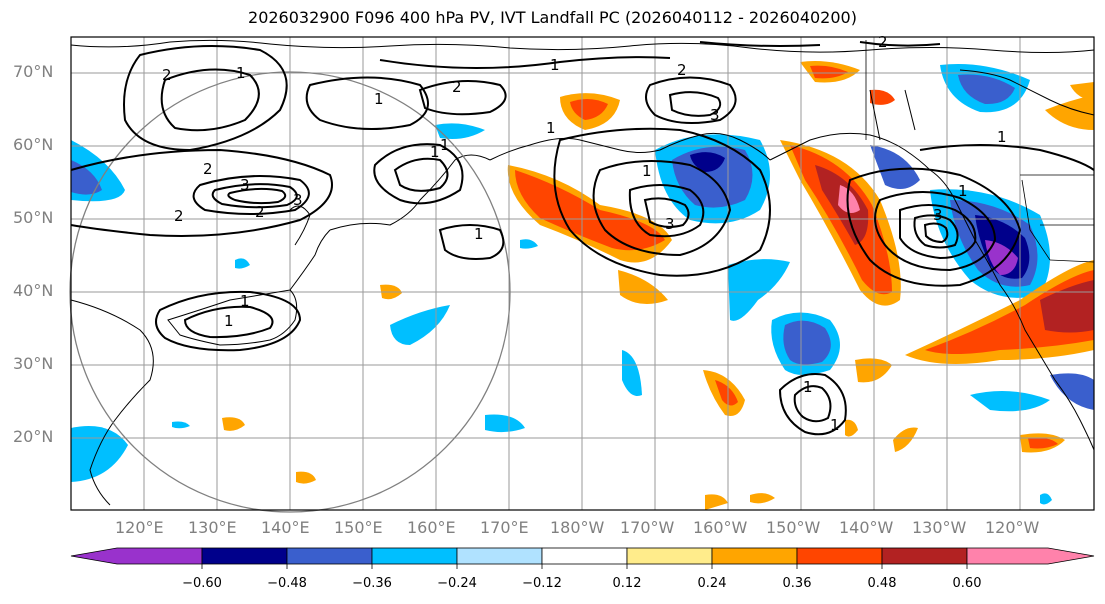 Image resolution: width=1105 pixels, height=604 pixels. What do you see at coordinates (647, 527) in the screenshot?
I see `lon-tick-label: 170°W` at bounding box center [647, 527].